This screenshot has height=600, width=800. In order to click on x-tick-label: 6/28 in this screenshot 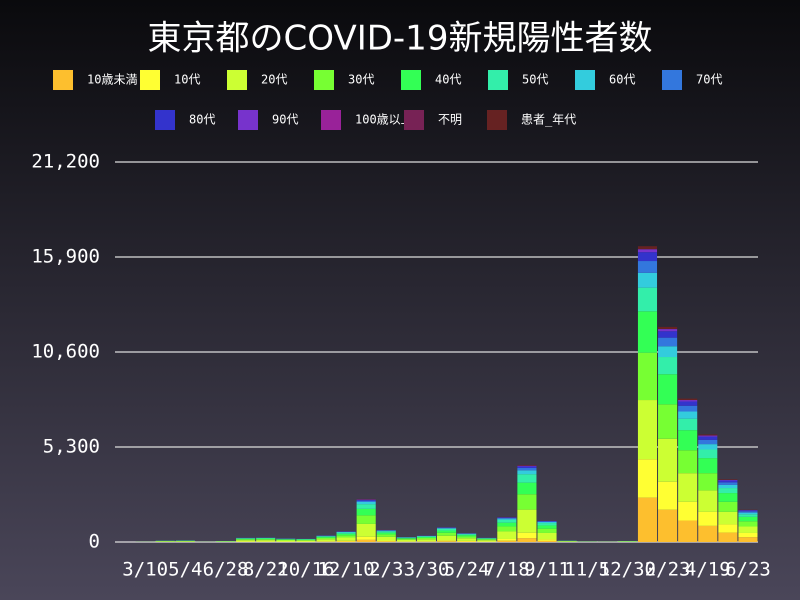, I will do `click(226, 570)`.